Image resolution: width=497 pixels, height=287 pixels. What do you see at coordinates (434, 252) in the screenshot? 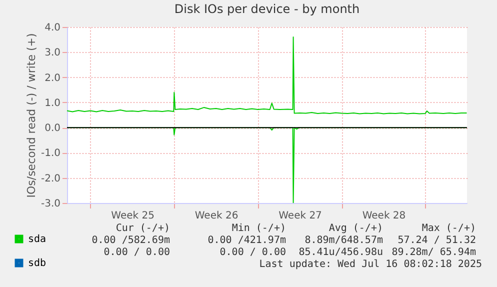
I see `text: 89.28m/ 65.94m` at bounding box center [434, 252].